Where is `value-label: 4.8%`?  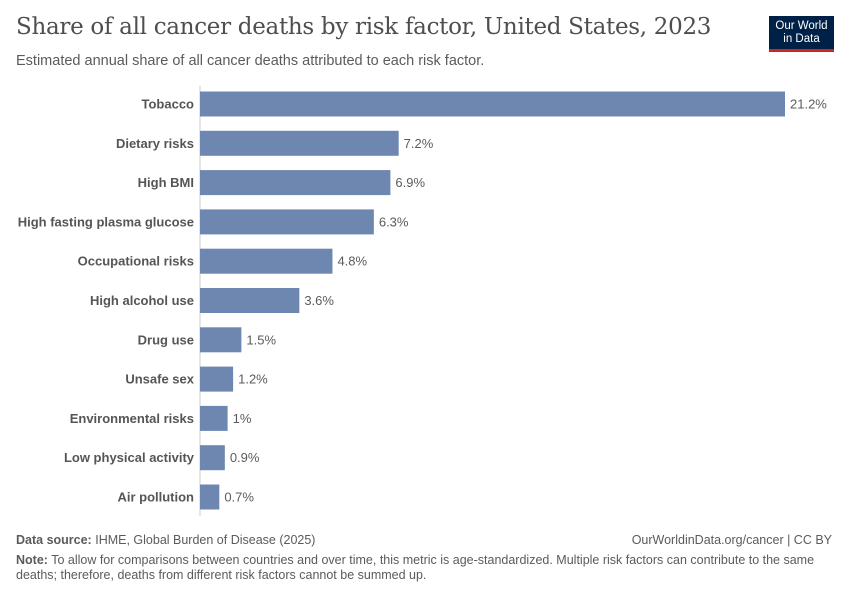 value-label: 4.8% is located at coordinates (352, 261).